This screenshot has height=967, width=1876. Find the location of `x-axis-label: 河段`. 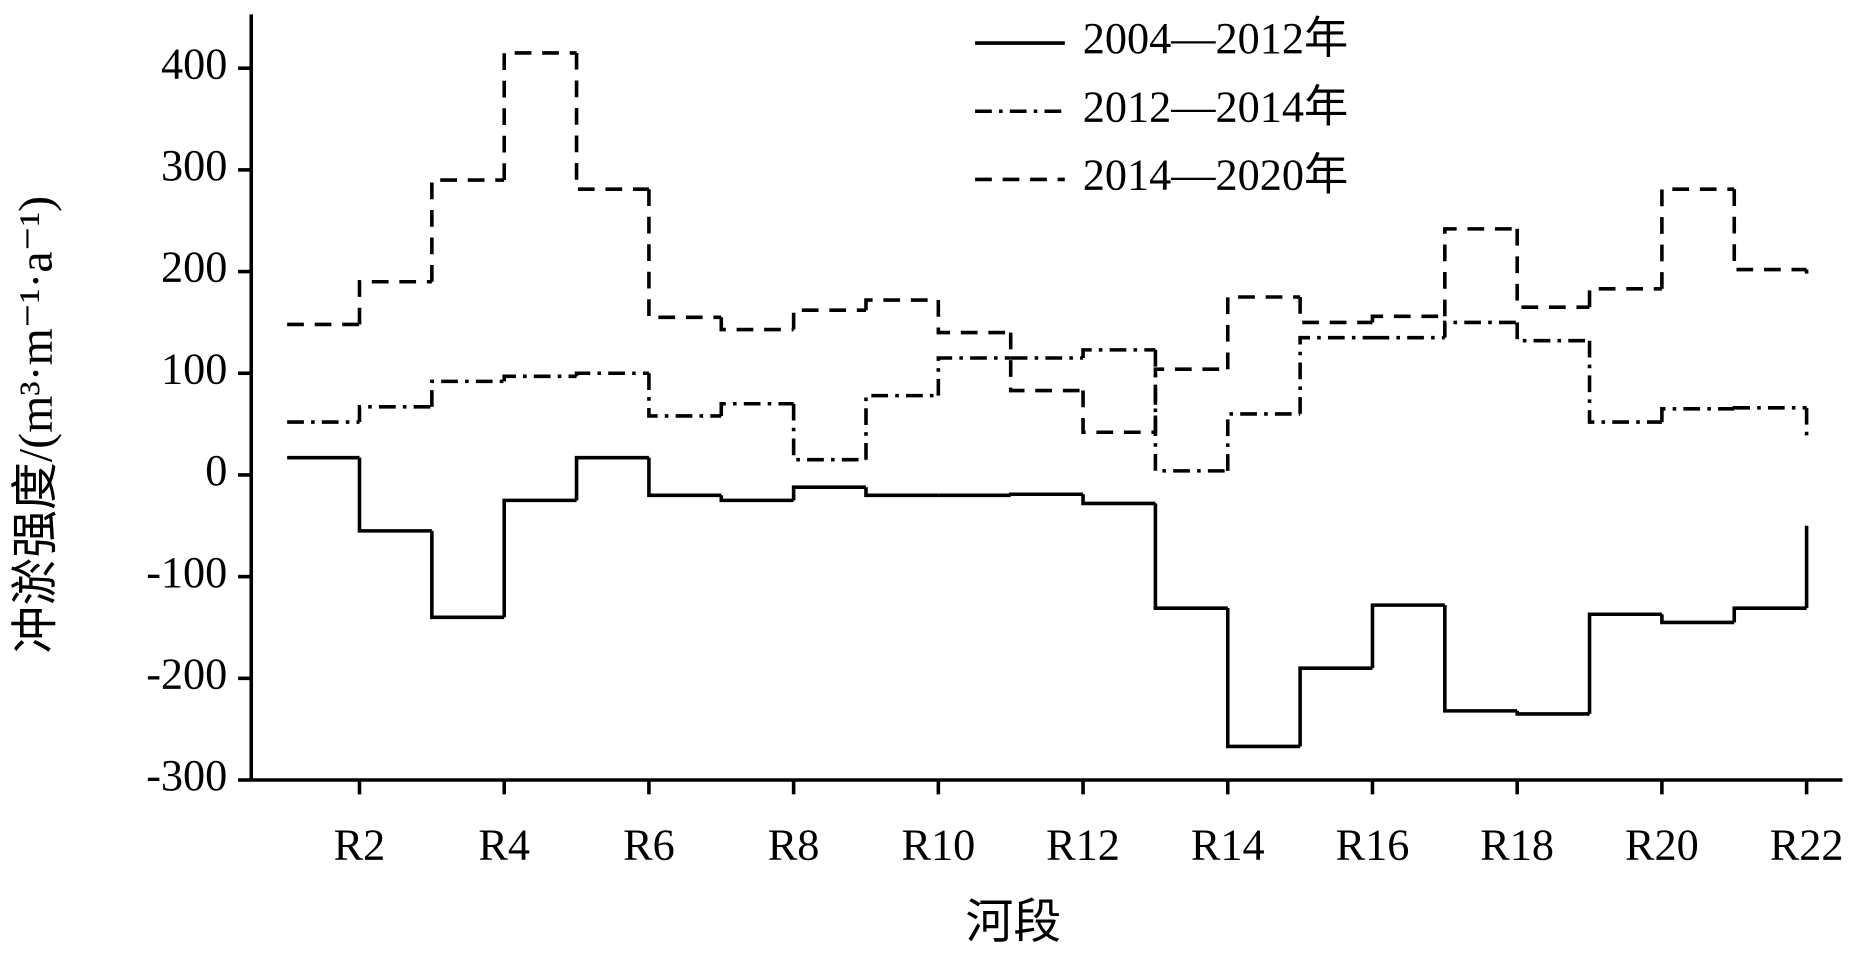

x-axis-label: 河段 is located at coordinates (1014, 922).